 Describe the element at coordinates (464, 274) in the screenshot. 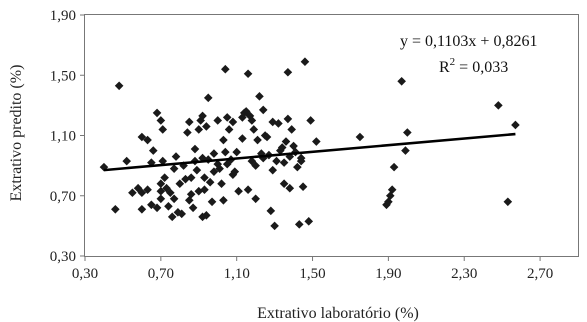

I see `x-tick-label: 2,30` at that location.